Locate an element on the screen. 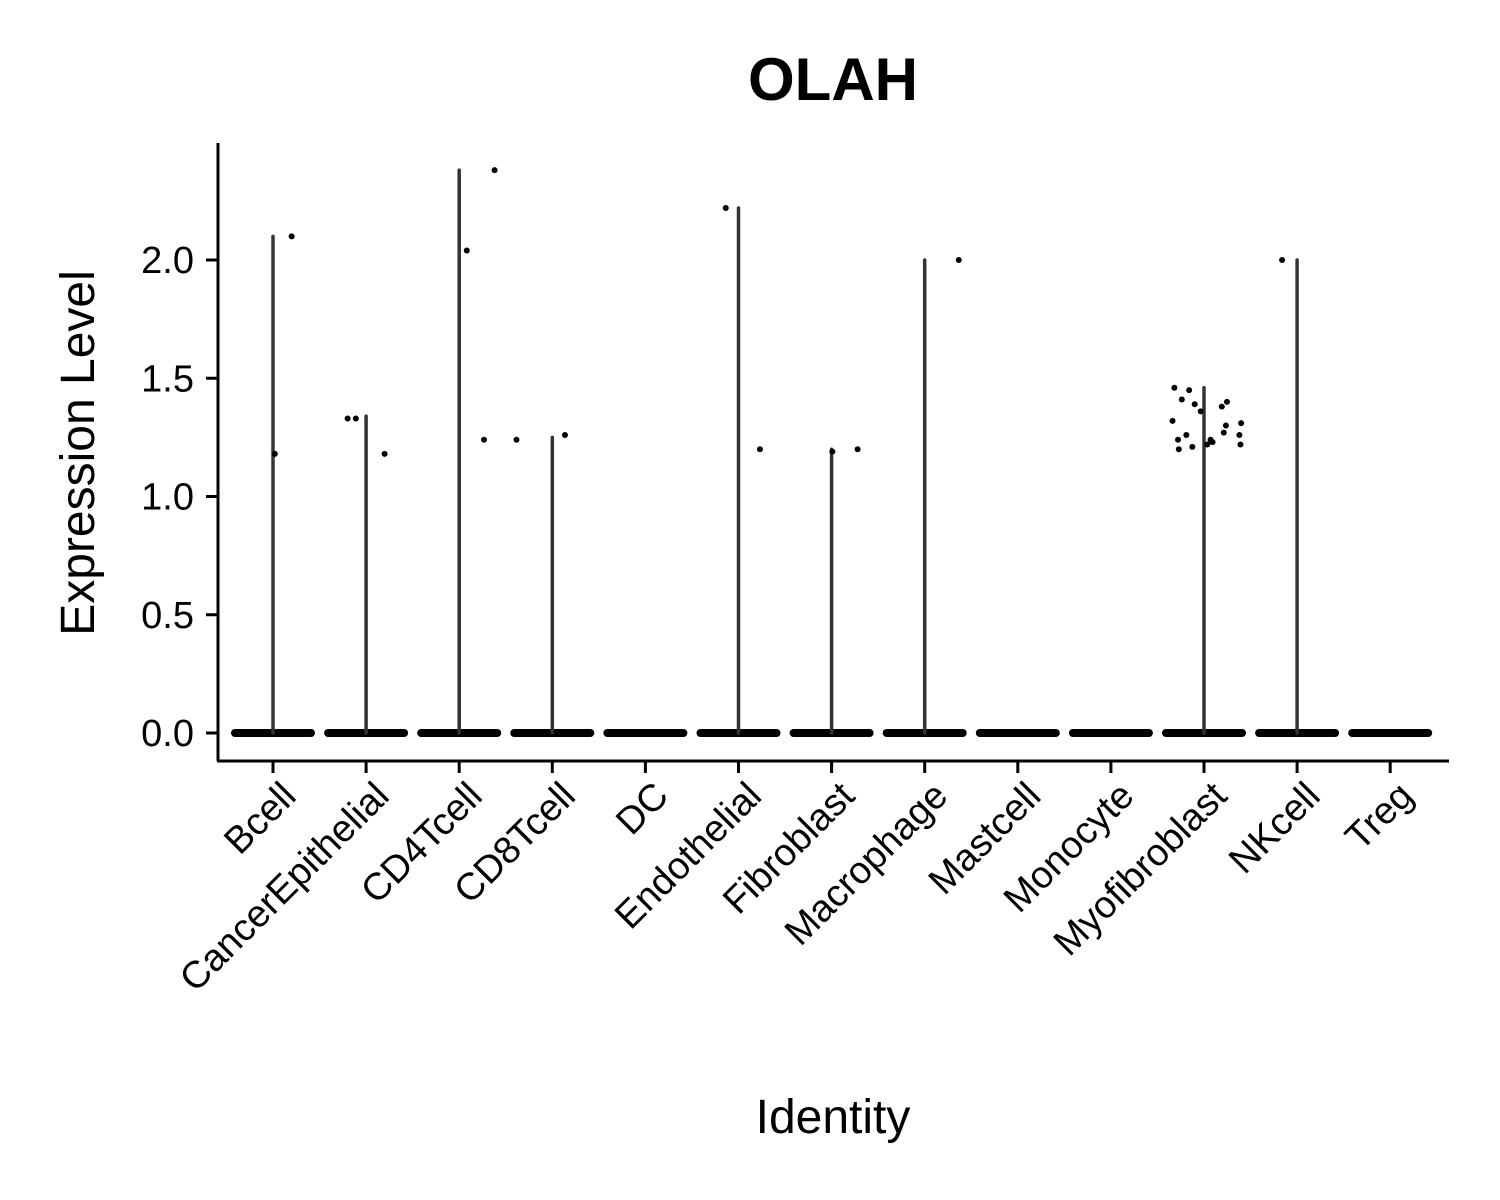 The height and width of the screenshot is (1200, 1500). y-tick-label: 1.0 is located at coordinates (167, 498).